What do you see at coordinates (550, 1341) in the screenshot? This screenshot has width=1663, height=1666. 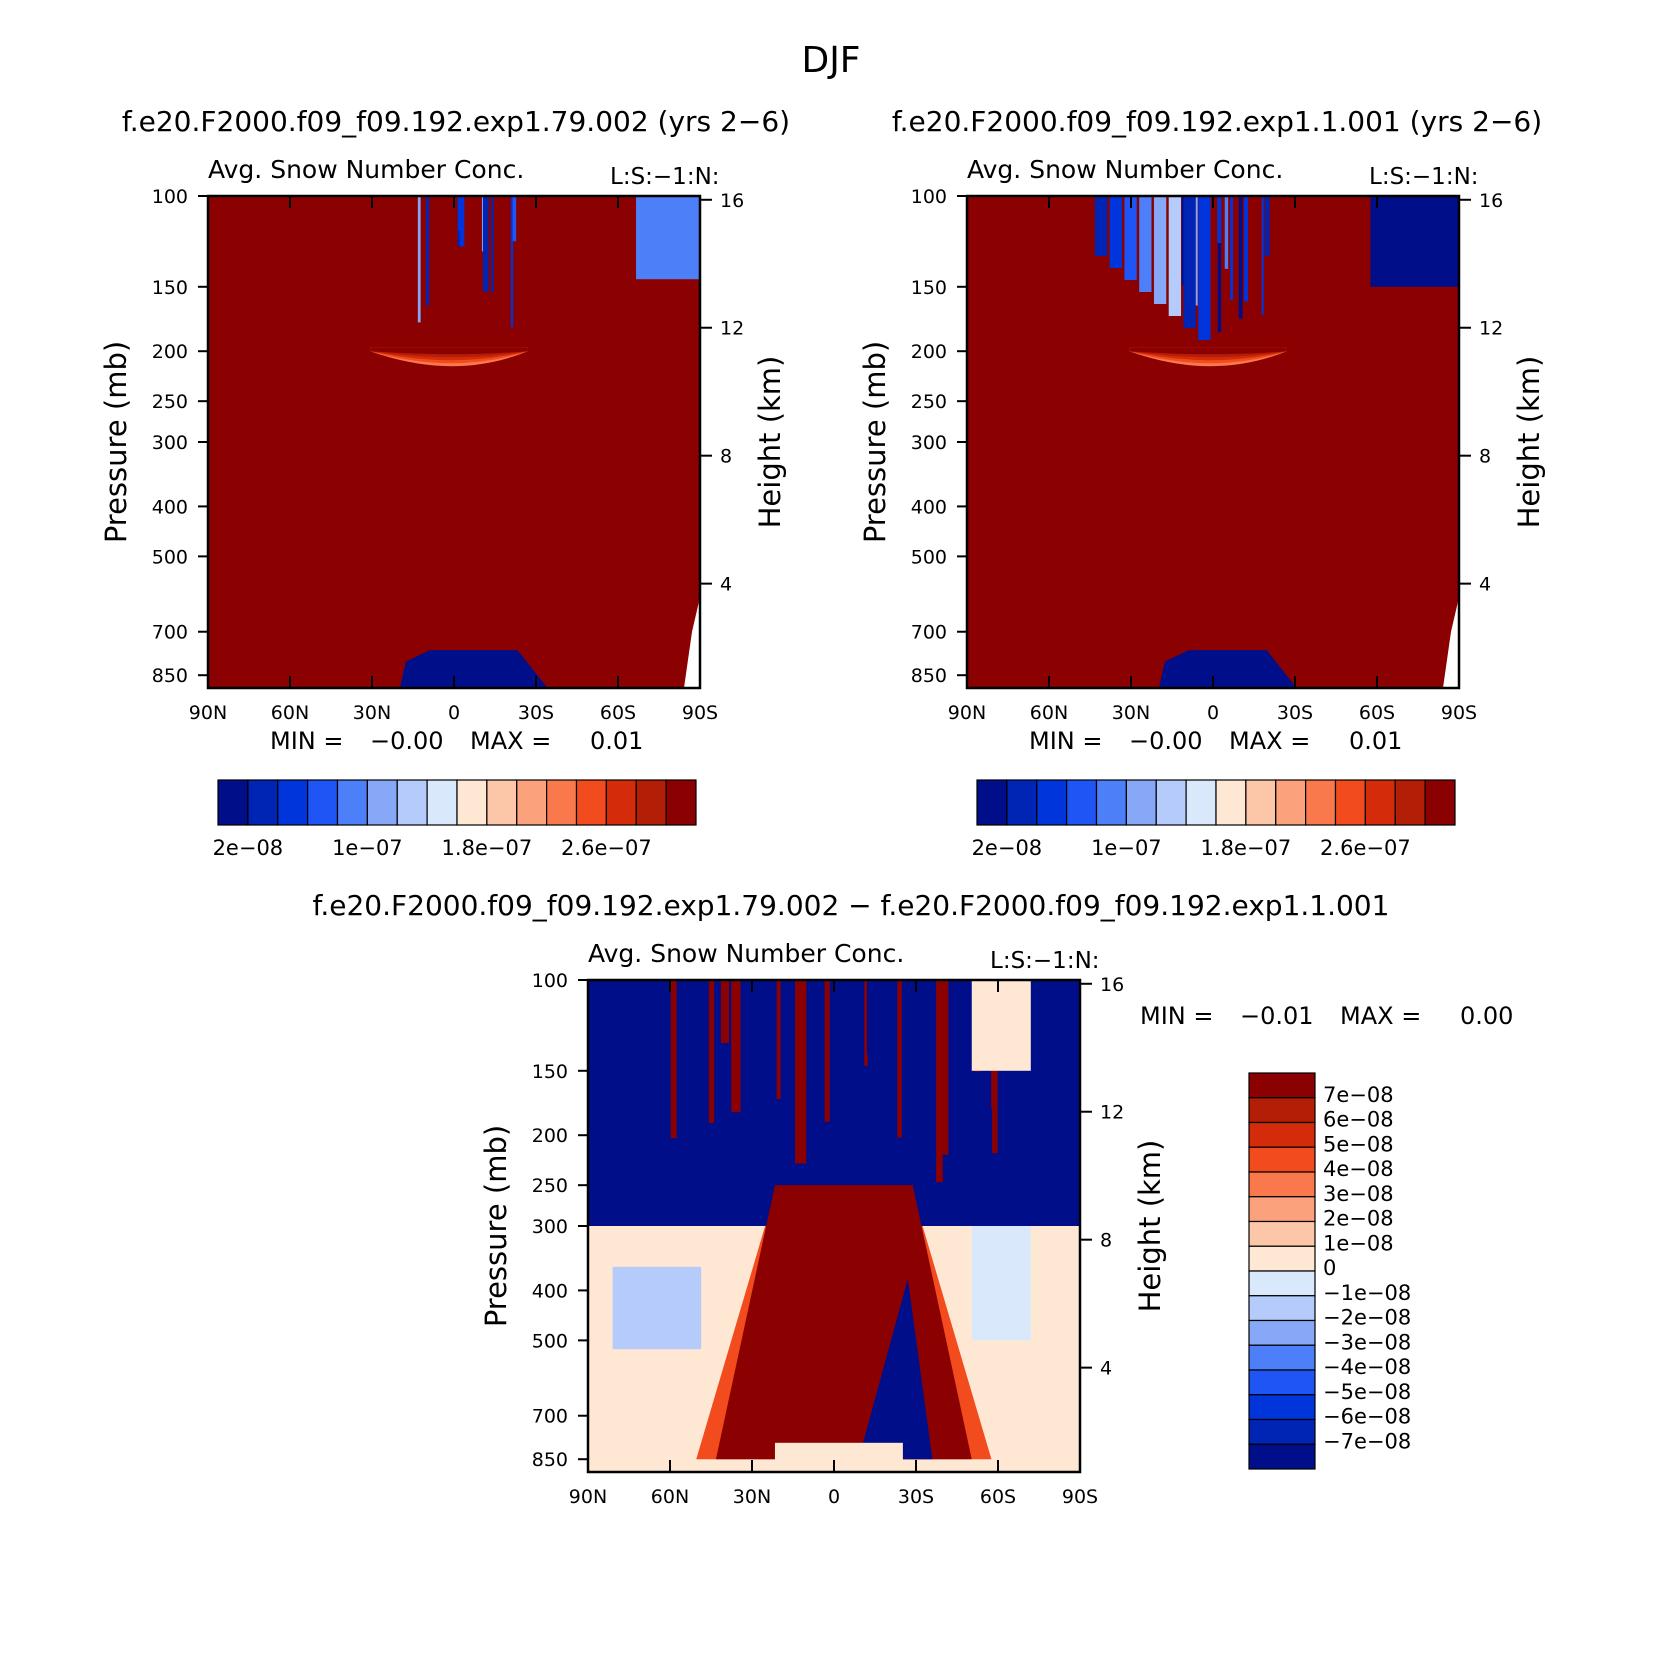 I see `y-tick-label: 500` at bounding box center [550, 1341].